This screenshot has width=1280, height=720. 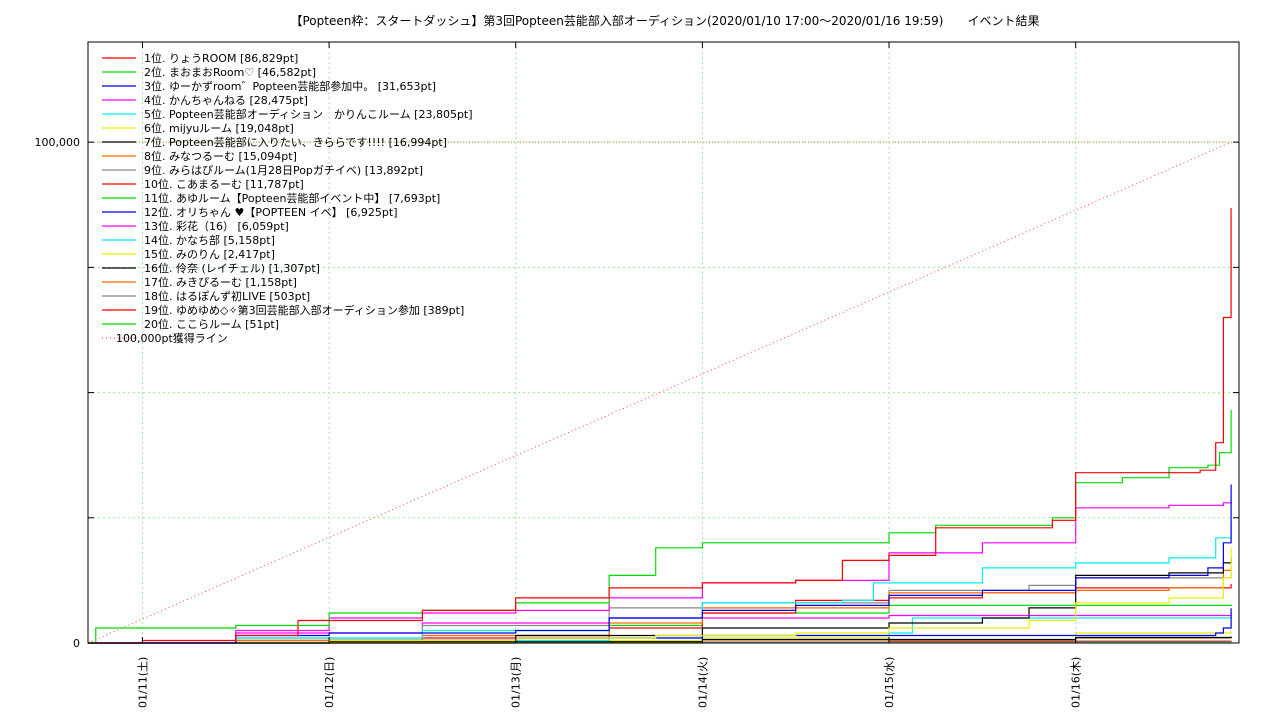 I want to click on x-tick-label: 01/14(火), so click(x=702, y=682).